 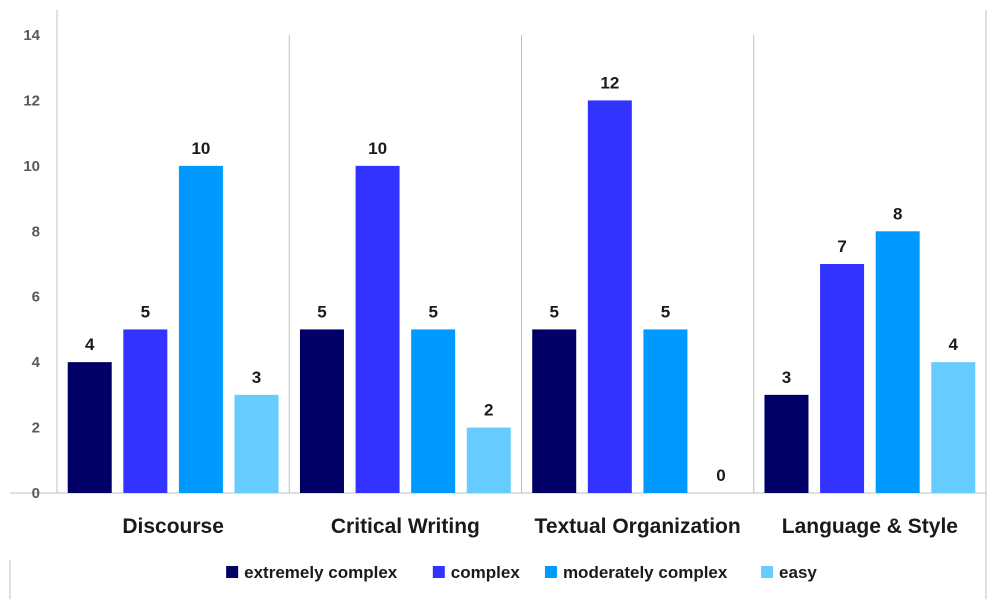 I want to click on category-label: Language & Style, so click(x=870, y=526).